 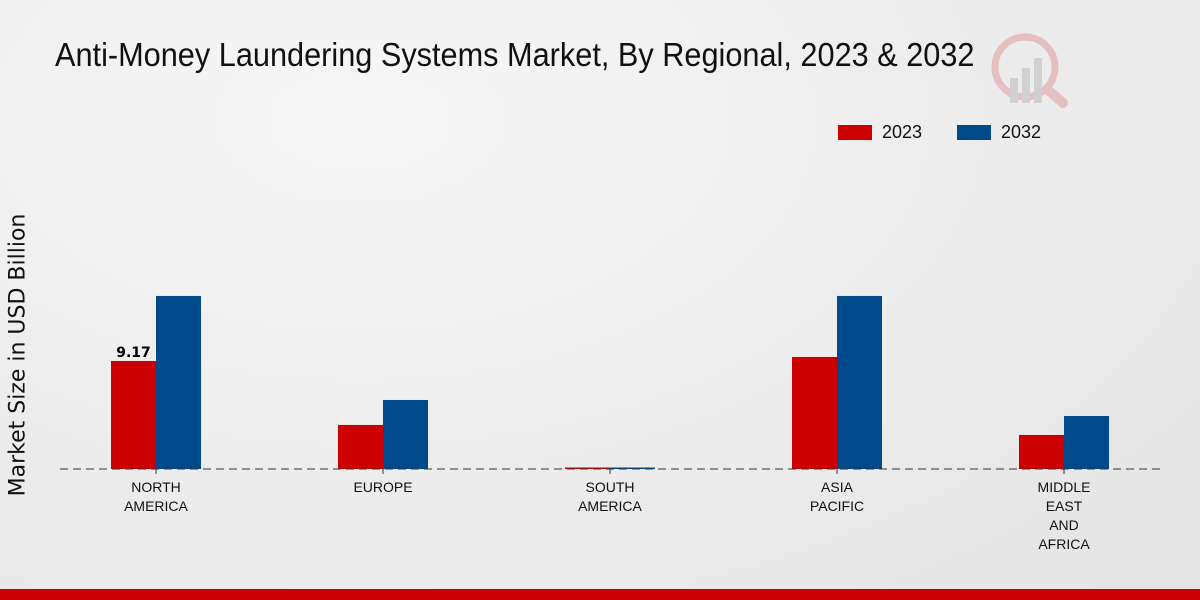 What do you see at coordinates (999, 132) in the screenshot?
I see `legend-item-2032: 2032` at bounding box center [999, 132].